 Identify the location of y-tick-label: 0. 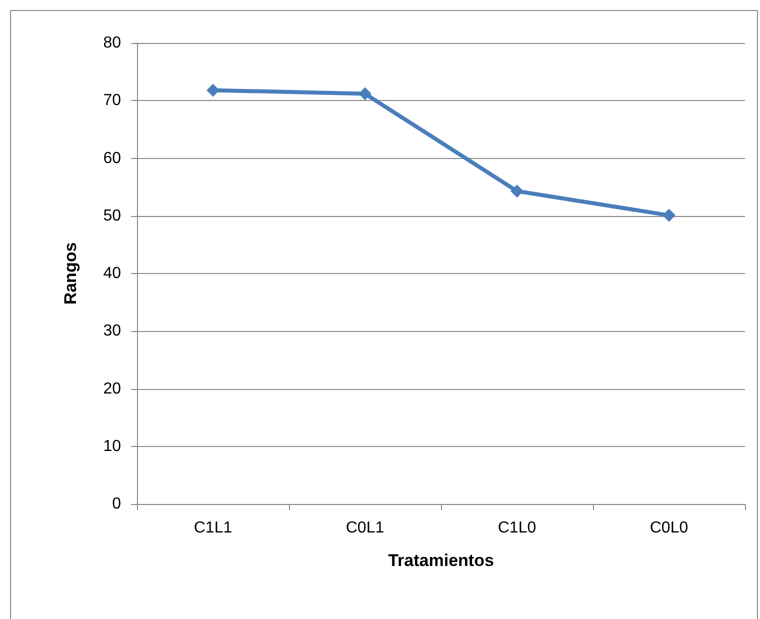
(117, 504).